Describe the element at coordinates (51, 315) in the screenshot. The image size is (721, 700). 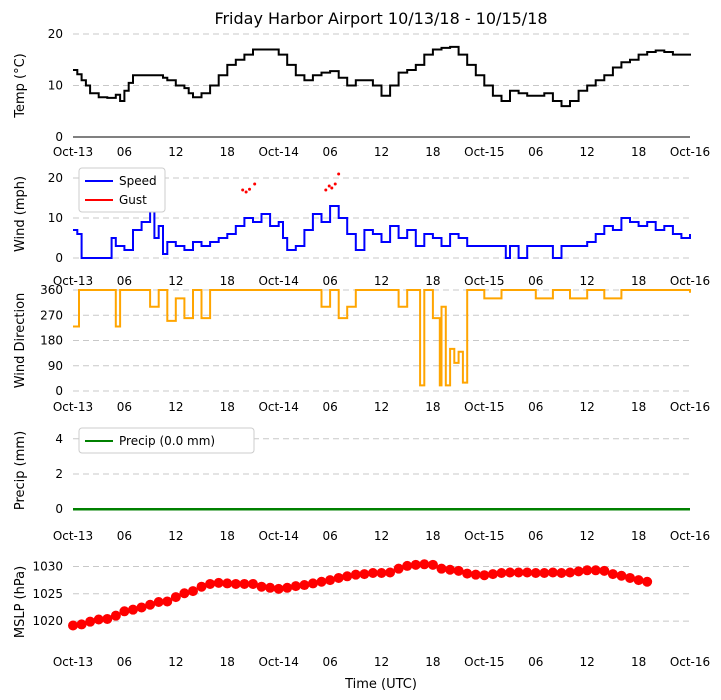
I see `y-tick-label: 270` at that location.